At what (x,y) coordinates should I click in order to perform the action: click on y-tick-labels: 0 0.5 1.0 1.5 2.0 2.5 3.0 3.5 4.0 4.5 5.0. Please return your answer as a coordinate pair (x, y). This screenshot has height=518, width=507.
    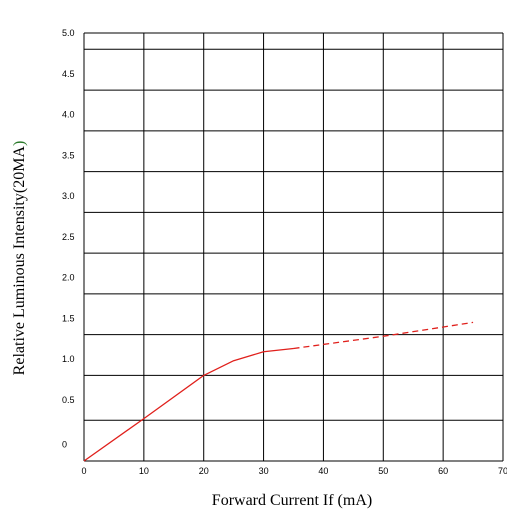
    Looking at the image, I should click on (68, 239).